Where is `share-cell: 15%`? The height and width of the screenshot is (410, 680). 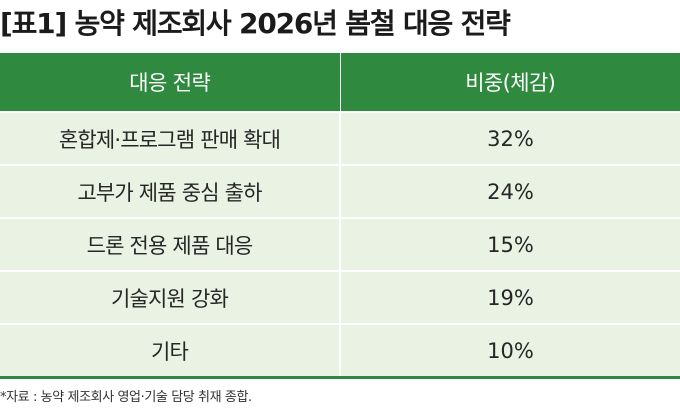
share-cell: 15% is located at coordinates (510, 244).